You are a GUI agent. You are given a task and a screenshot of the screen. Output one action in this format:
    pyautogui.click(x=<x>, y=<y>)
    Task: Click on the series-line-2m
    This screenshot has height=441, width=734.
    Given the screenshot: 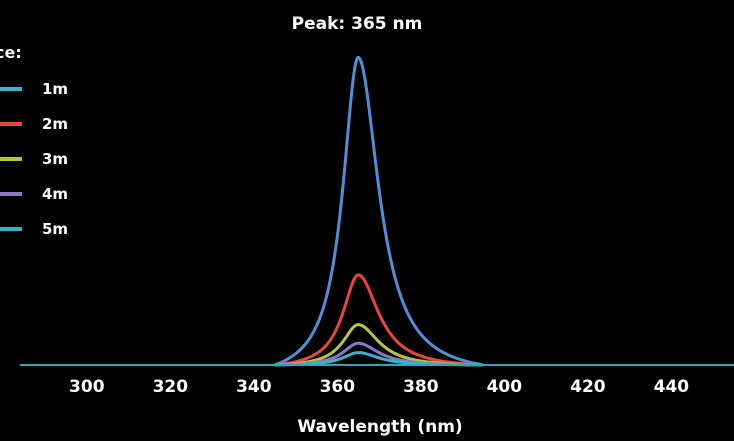 What is the action you would take?
    pyautogui.click(x=379, y=320)
    